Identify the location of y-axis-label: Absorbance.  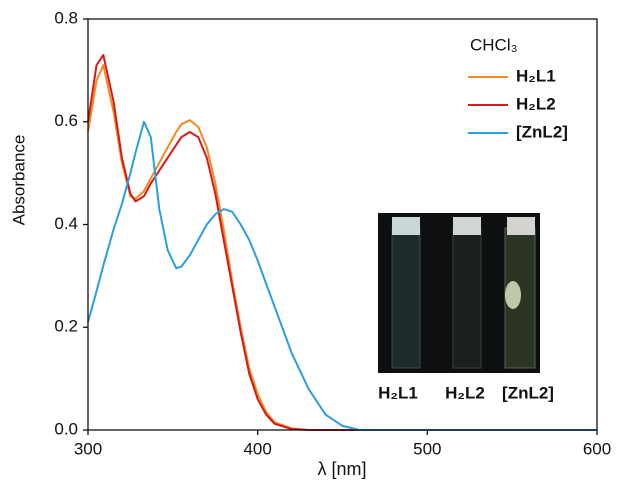
(18, 180).